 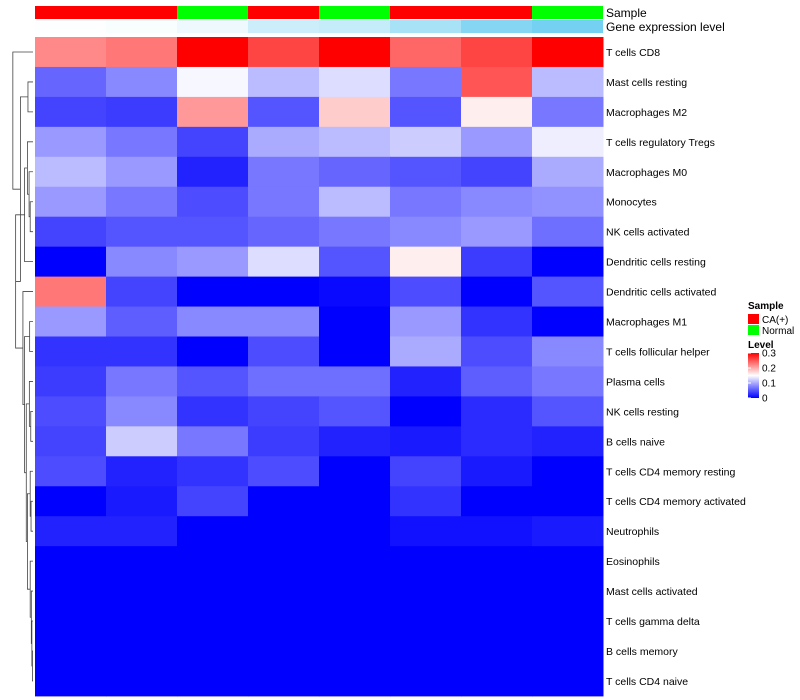 I want to click on level-legend-title: Level, so click(x=761, y=345).